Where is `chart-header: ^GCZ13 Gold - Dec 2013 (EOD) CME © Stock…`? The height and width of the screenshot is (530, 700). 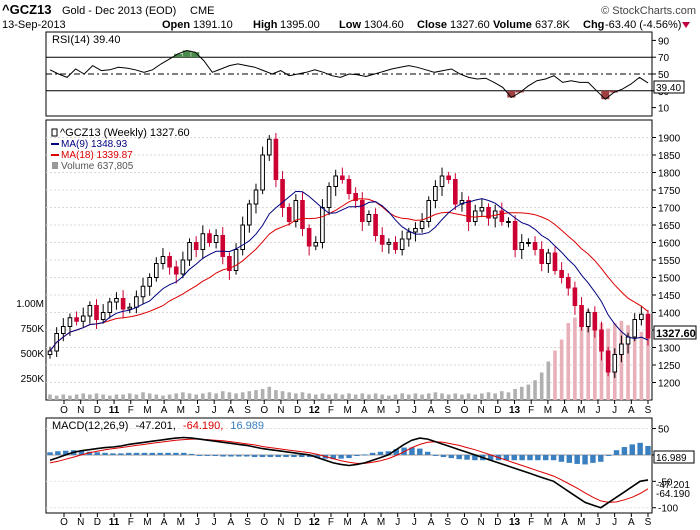 chart-header: ^GCZ13 Gold - Dec 2013 (EOD) CME © Stock… is located at coordinates (349, 16).